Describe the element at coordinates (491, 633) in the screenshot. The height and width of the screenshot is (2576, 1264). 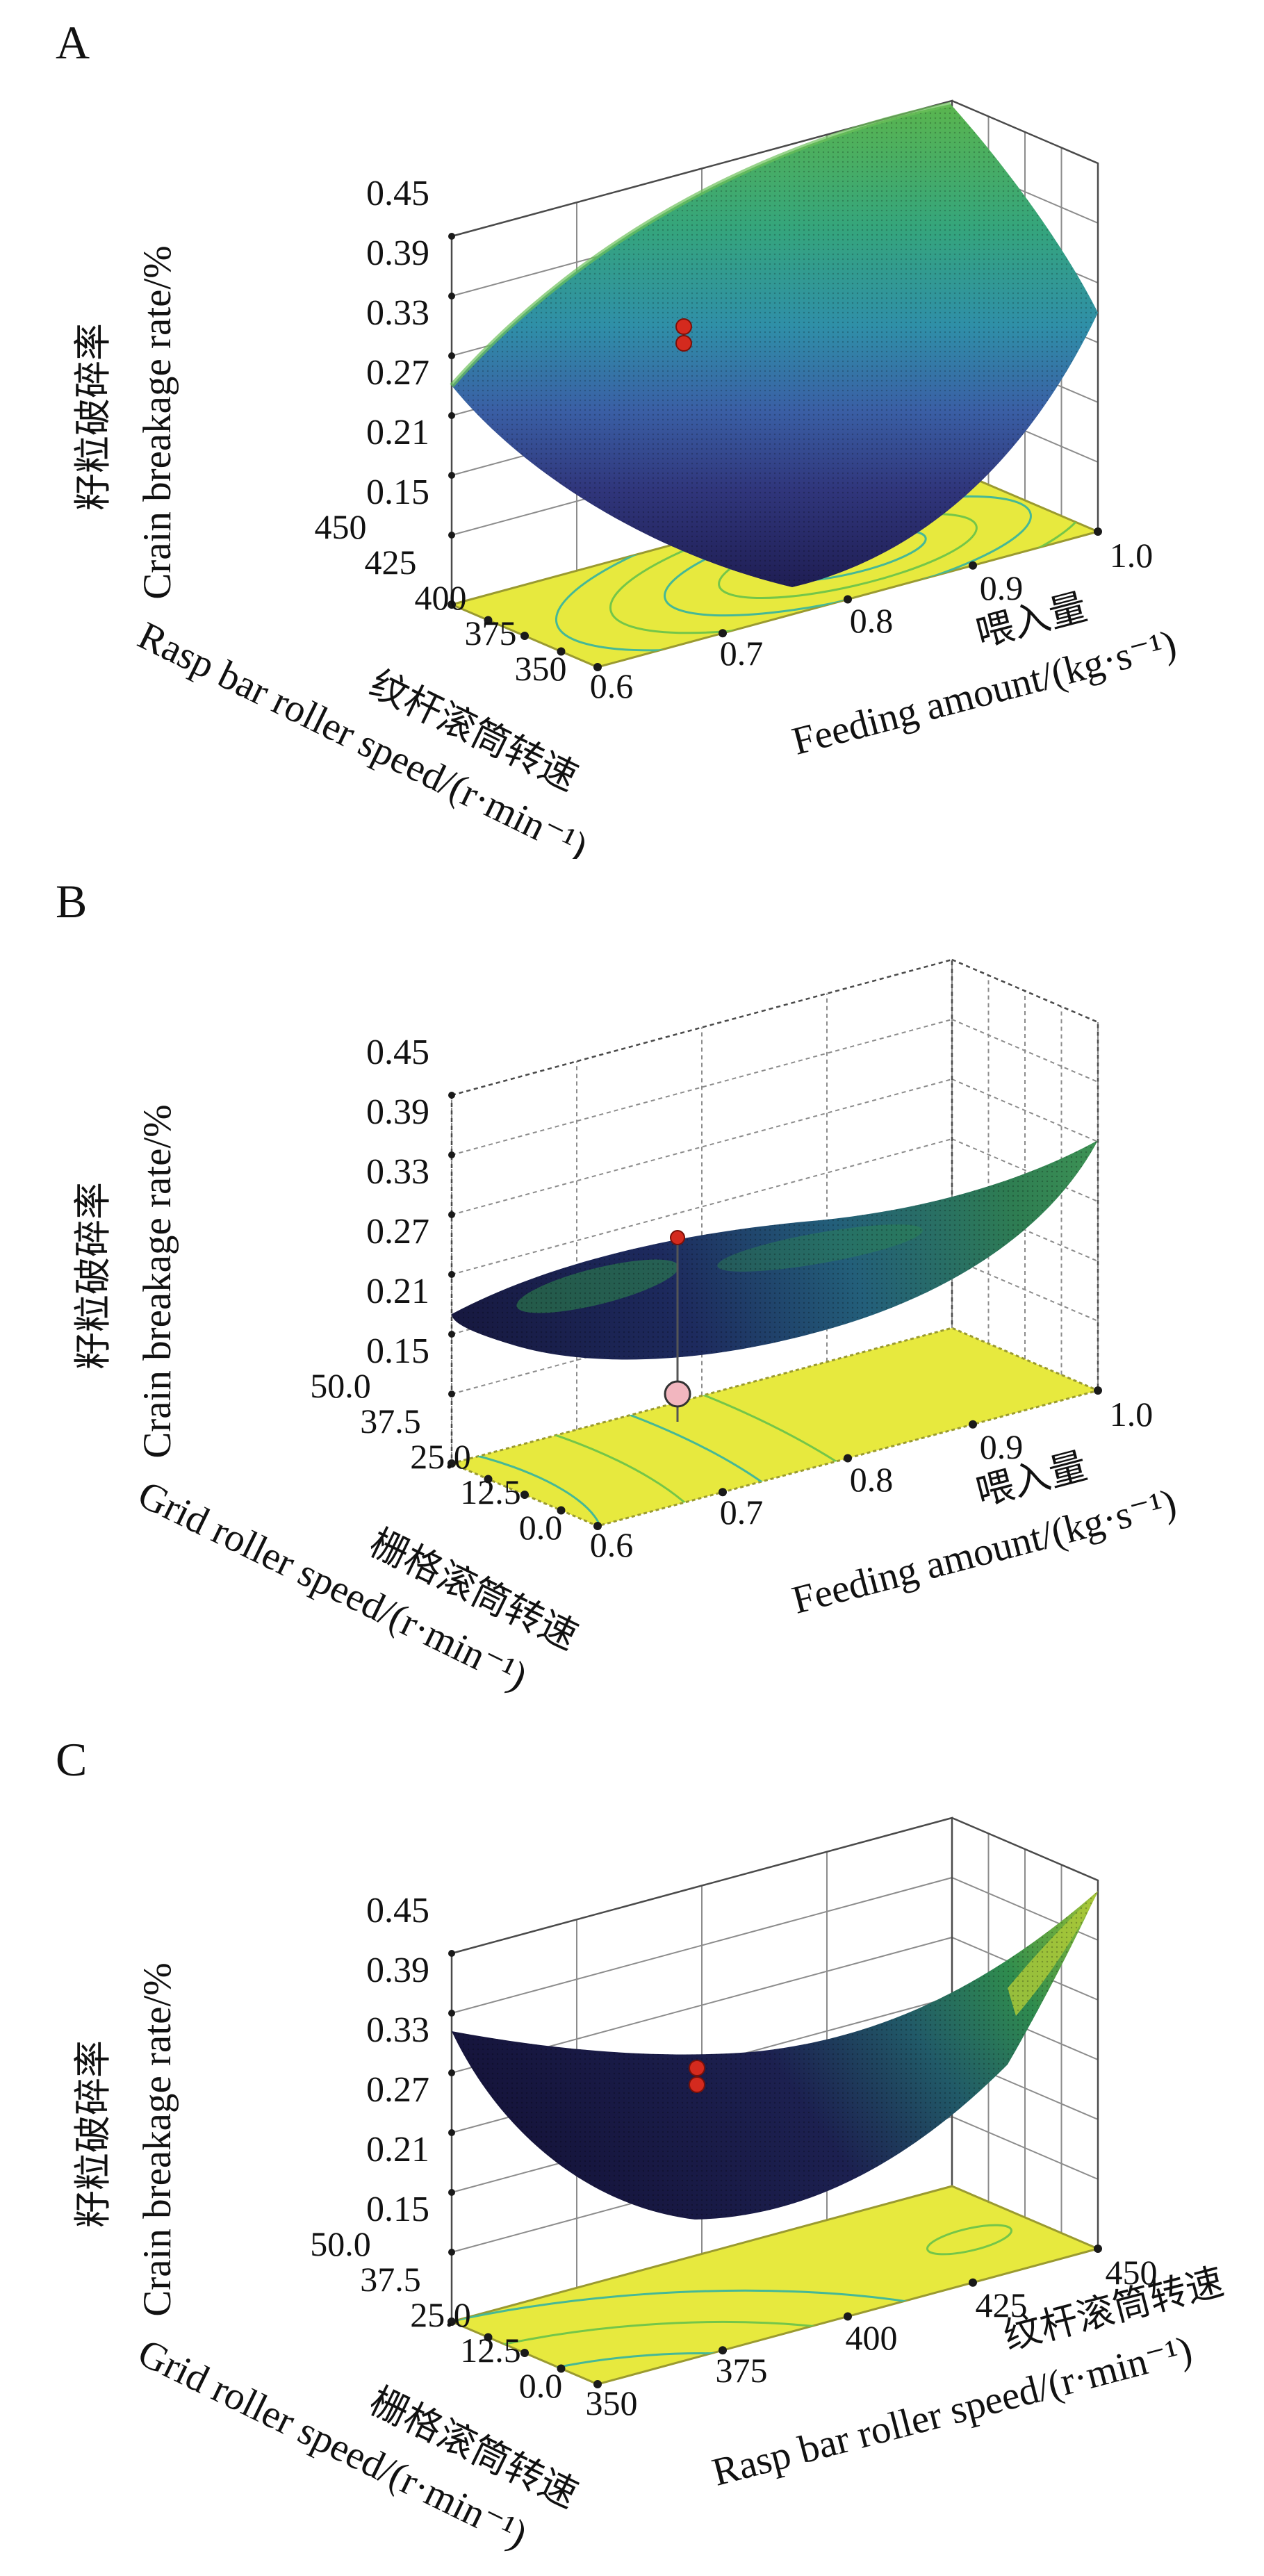
I see `left-tick-label: 375` at that location.